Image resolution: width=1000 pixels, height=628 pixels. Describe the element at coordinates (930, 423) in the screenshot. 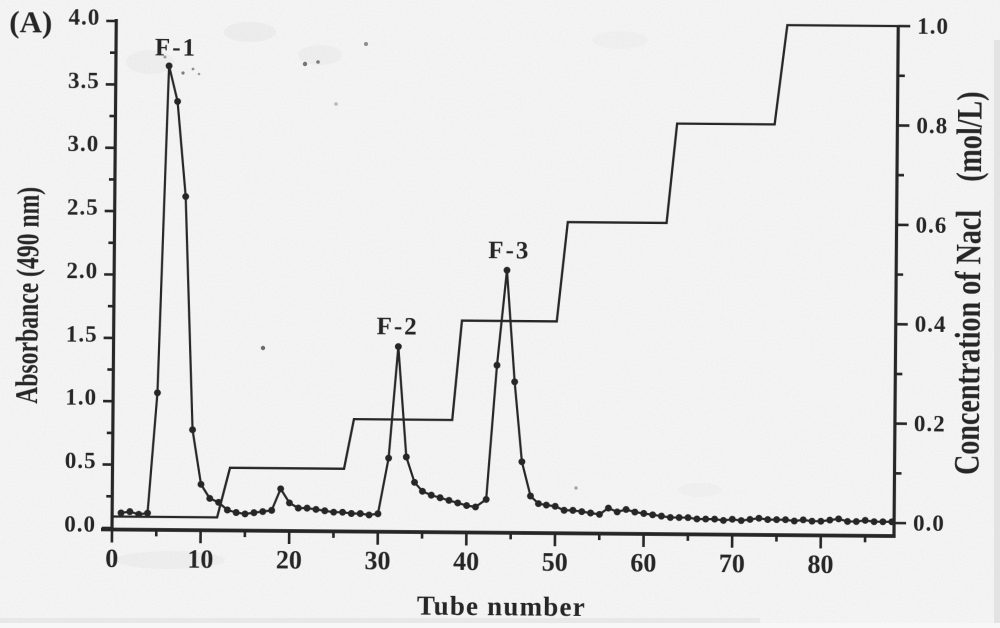

I see `svg-text: 0.2` at that location.